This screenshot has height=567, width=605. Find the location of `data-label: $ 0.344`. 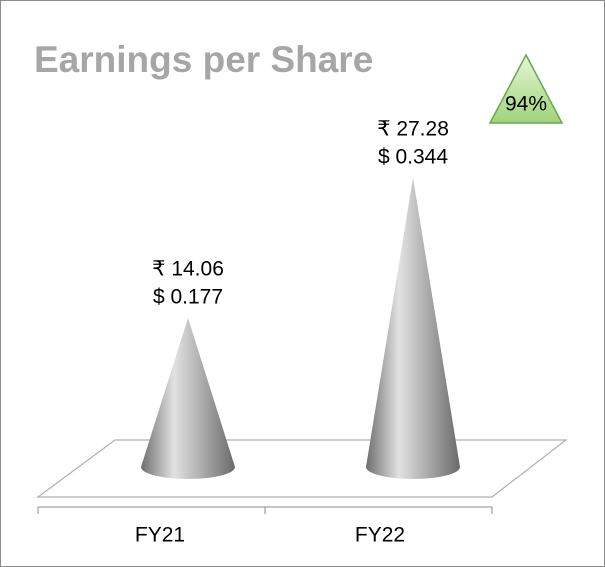

data-label: $ 0.344 is located at coordinates (413, 156).